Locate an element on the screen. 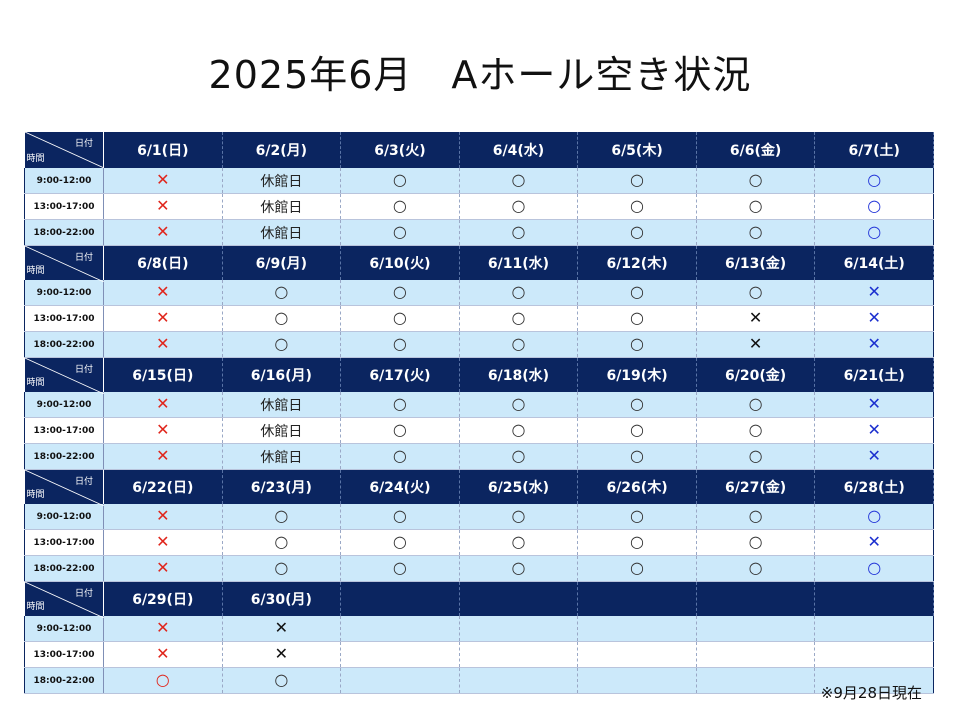 This screenshot has height=720, width=960. date-header: 6/29(日) is located at coordinates (163, 598).